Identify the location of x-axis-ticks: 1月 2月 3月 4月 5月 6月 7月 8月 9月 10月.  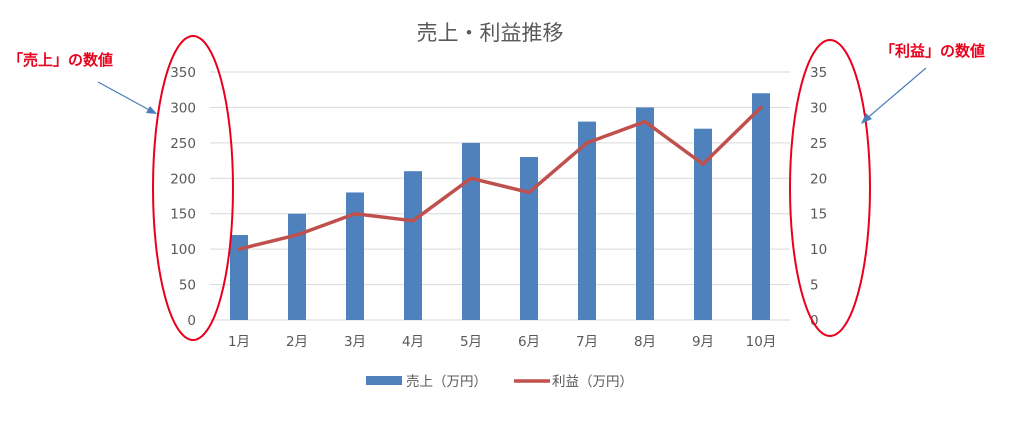
(502, 342).